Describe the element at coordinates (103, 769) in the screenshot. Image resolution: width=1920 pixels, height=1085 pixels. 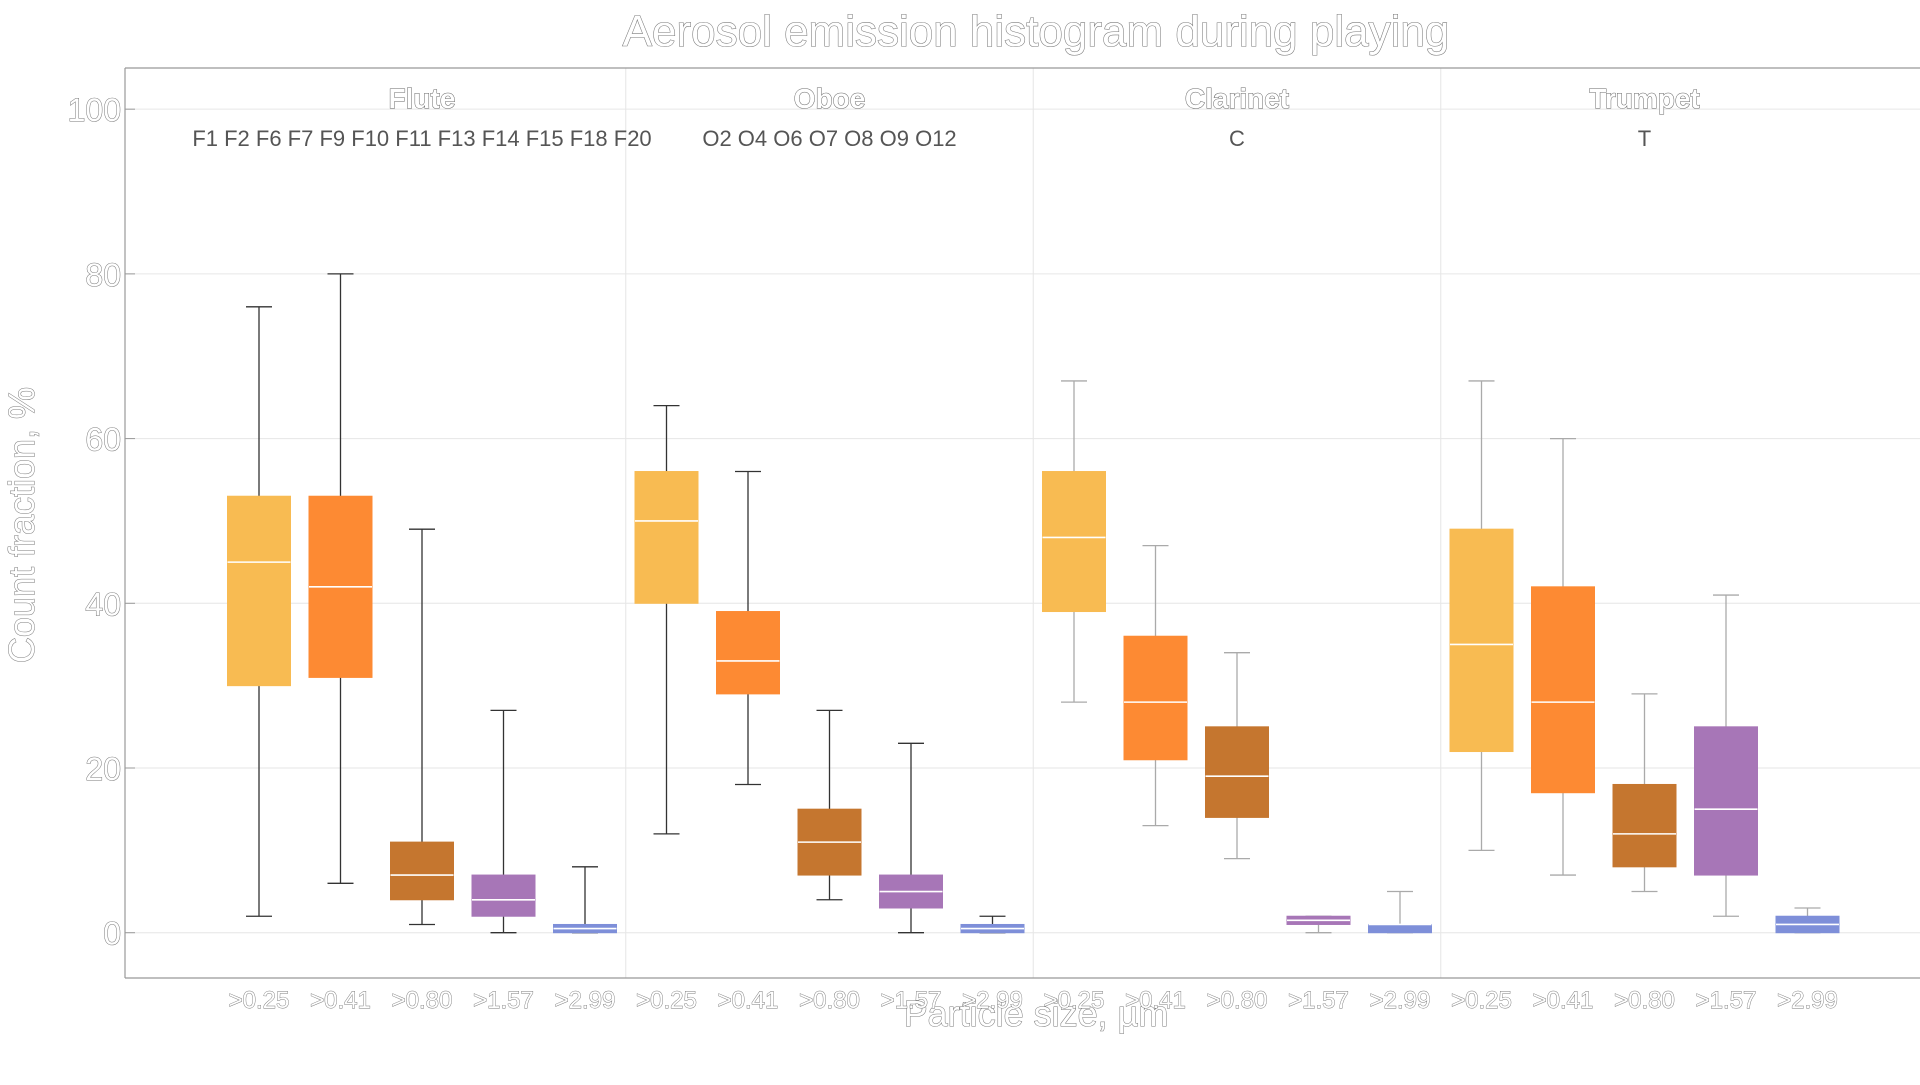
I see `y-tick-label: 20` at that location.